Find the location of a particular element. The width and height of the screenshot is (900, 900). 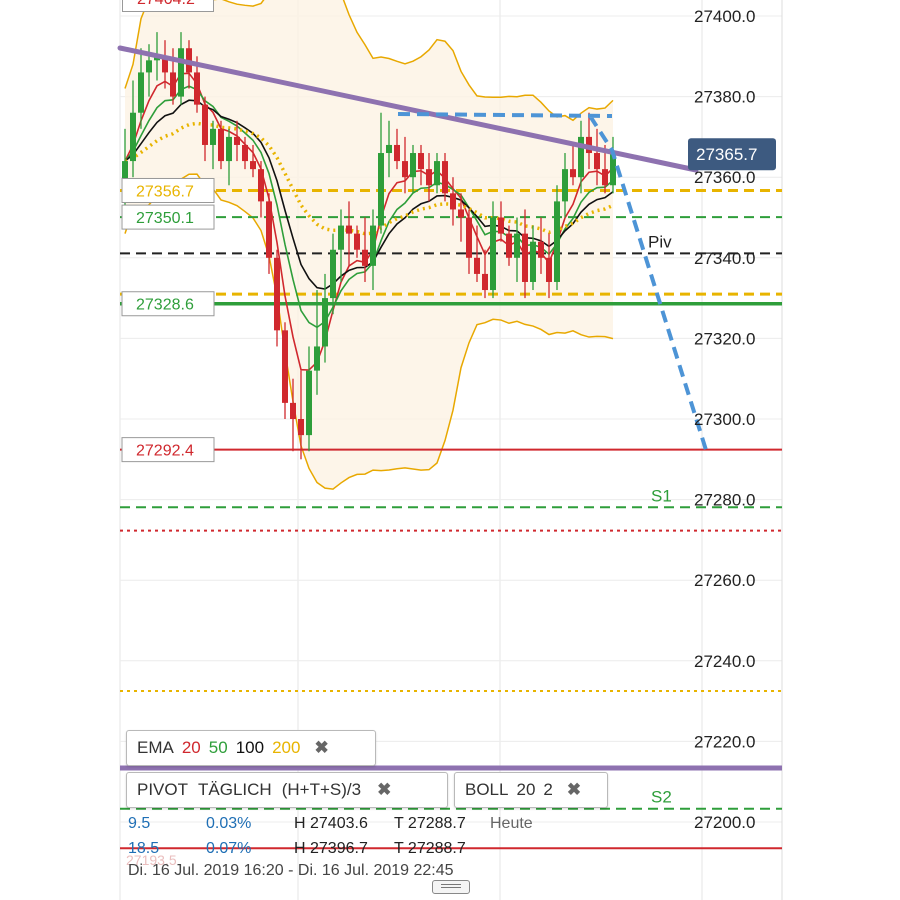

price-tag-27404-label: 27404.2 is located at coordinates (166, 4).